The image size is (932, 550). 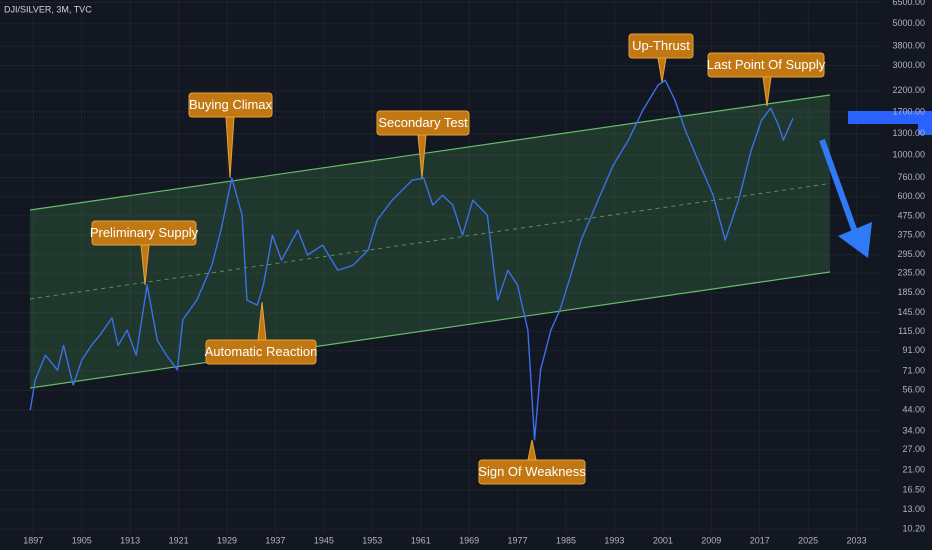 What do you see at coordinates (908, 155) in the screenshot?
I see `y-tick-label: 1000.00` at bounding box center [908, 155].